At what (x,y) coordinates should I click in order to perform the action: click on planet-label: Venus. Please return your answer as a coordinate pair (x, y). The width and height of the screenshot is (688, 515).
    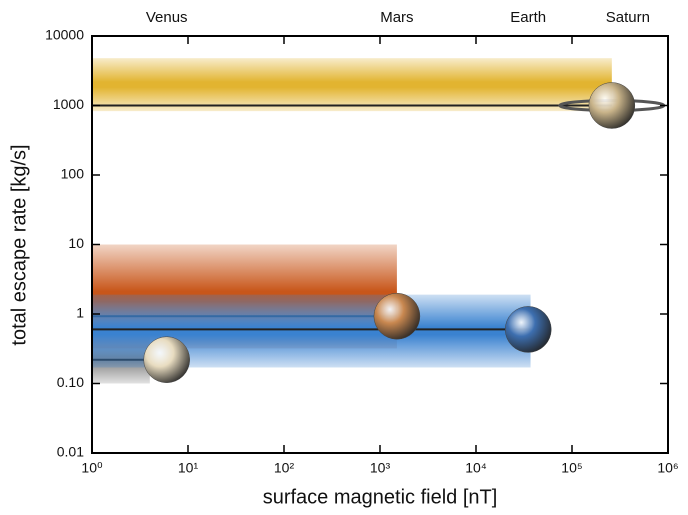
    Looking at the image, I should click on (167, 17).